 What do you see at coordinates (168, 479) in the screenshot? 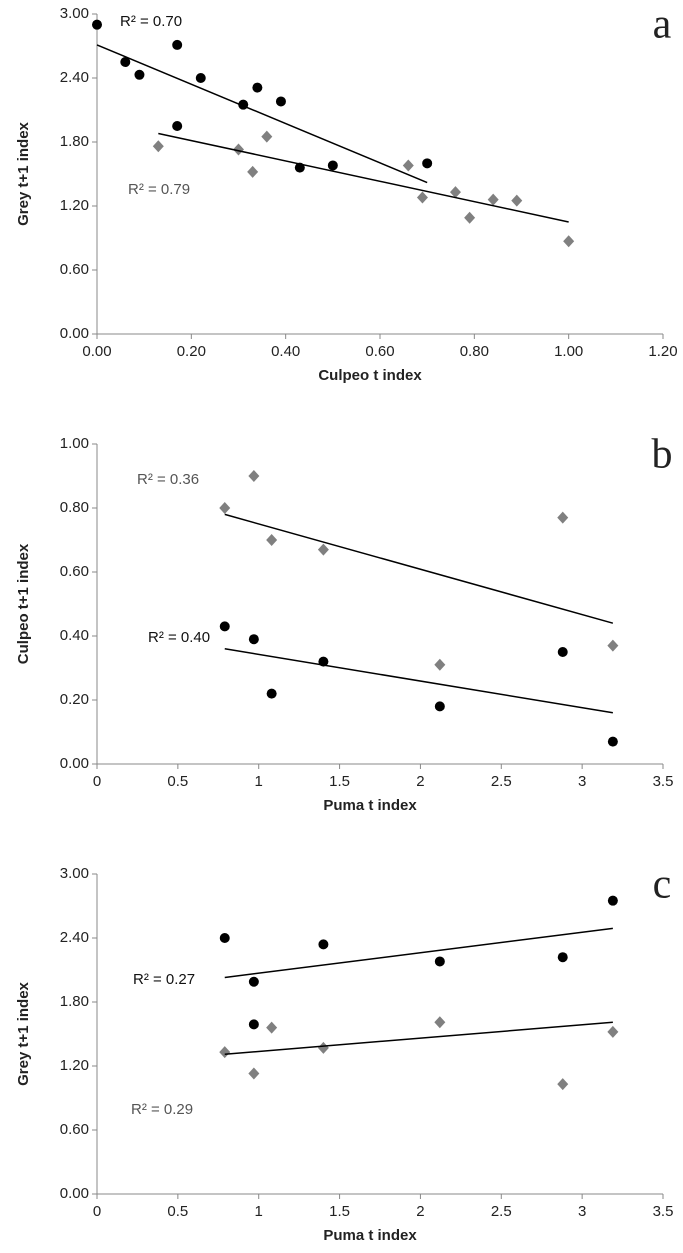
I see `r2-label: R² = 0.36` at bounding box center [168, 479].